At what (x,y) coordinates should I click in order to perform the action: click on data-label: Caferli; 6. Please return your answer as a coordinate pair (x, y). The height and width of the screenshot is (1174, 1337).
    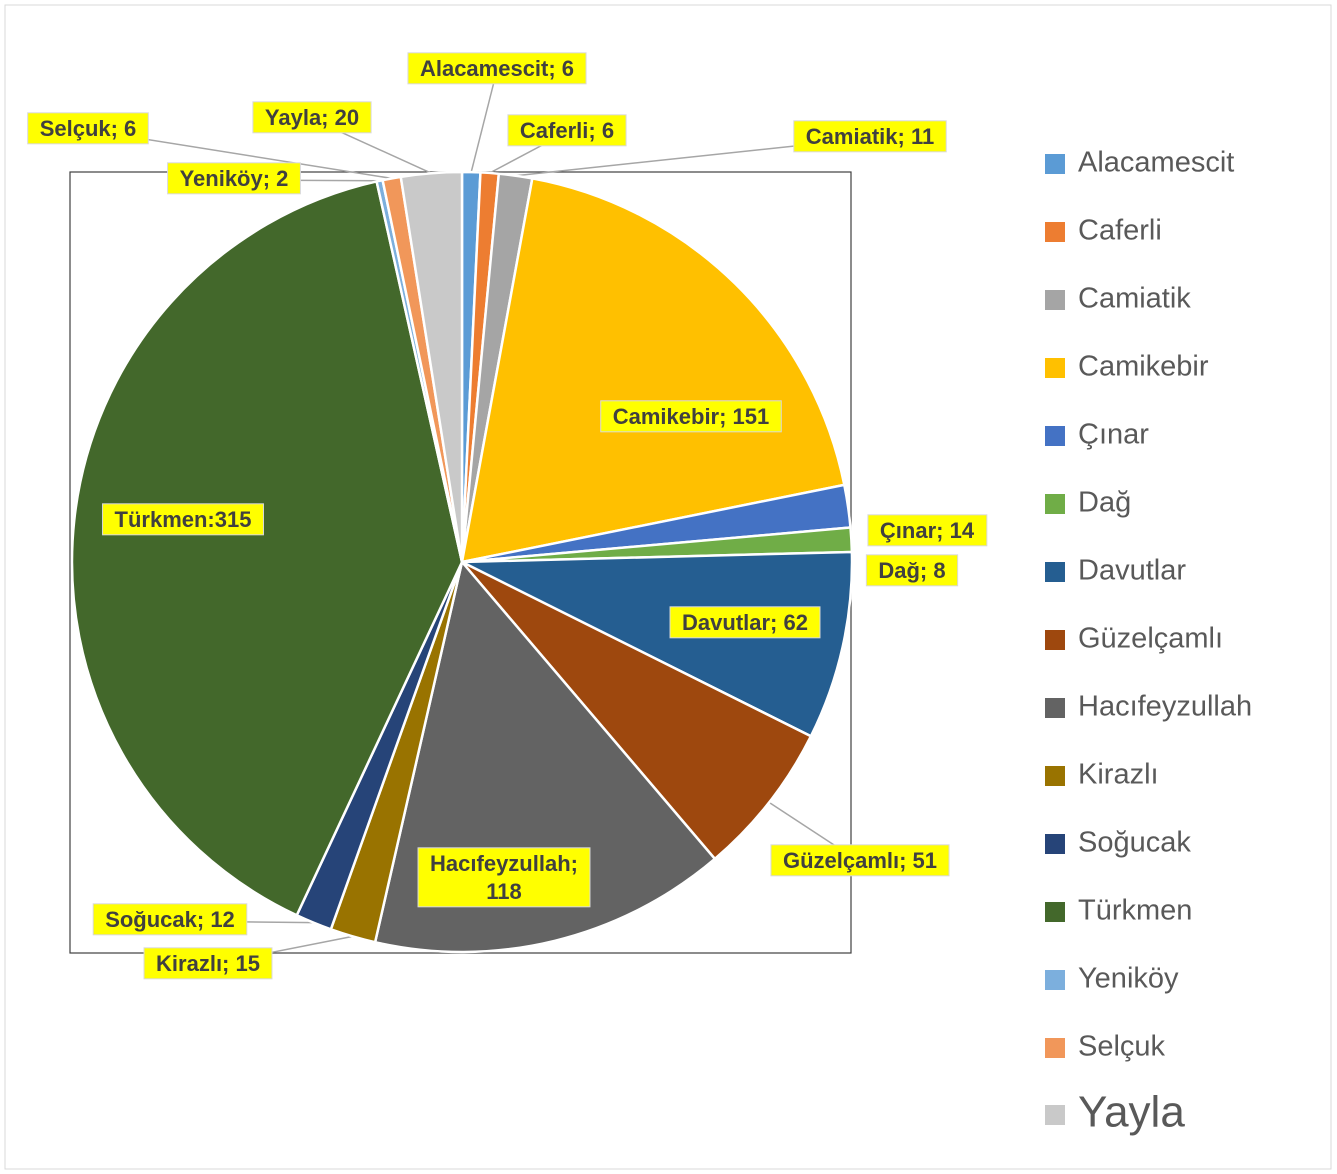
    Looking at the image, I should click on (567, 130).